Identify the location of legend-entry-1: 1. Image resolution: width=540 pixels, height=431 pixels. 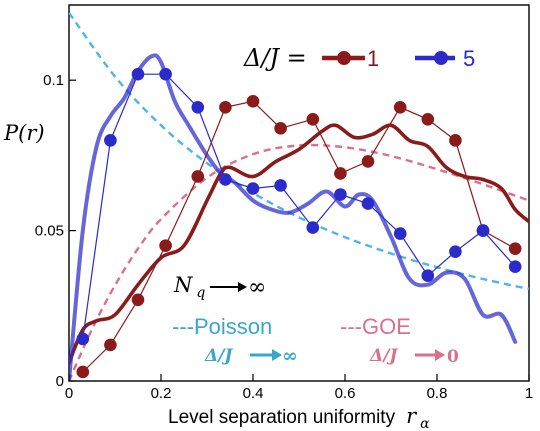
(350, 58).